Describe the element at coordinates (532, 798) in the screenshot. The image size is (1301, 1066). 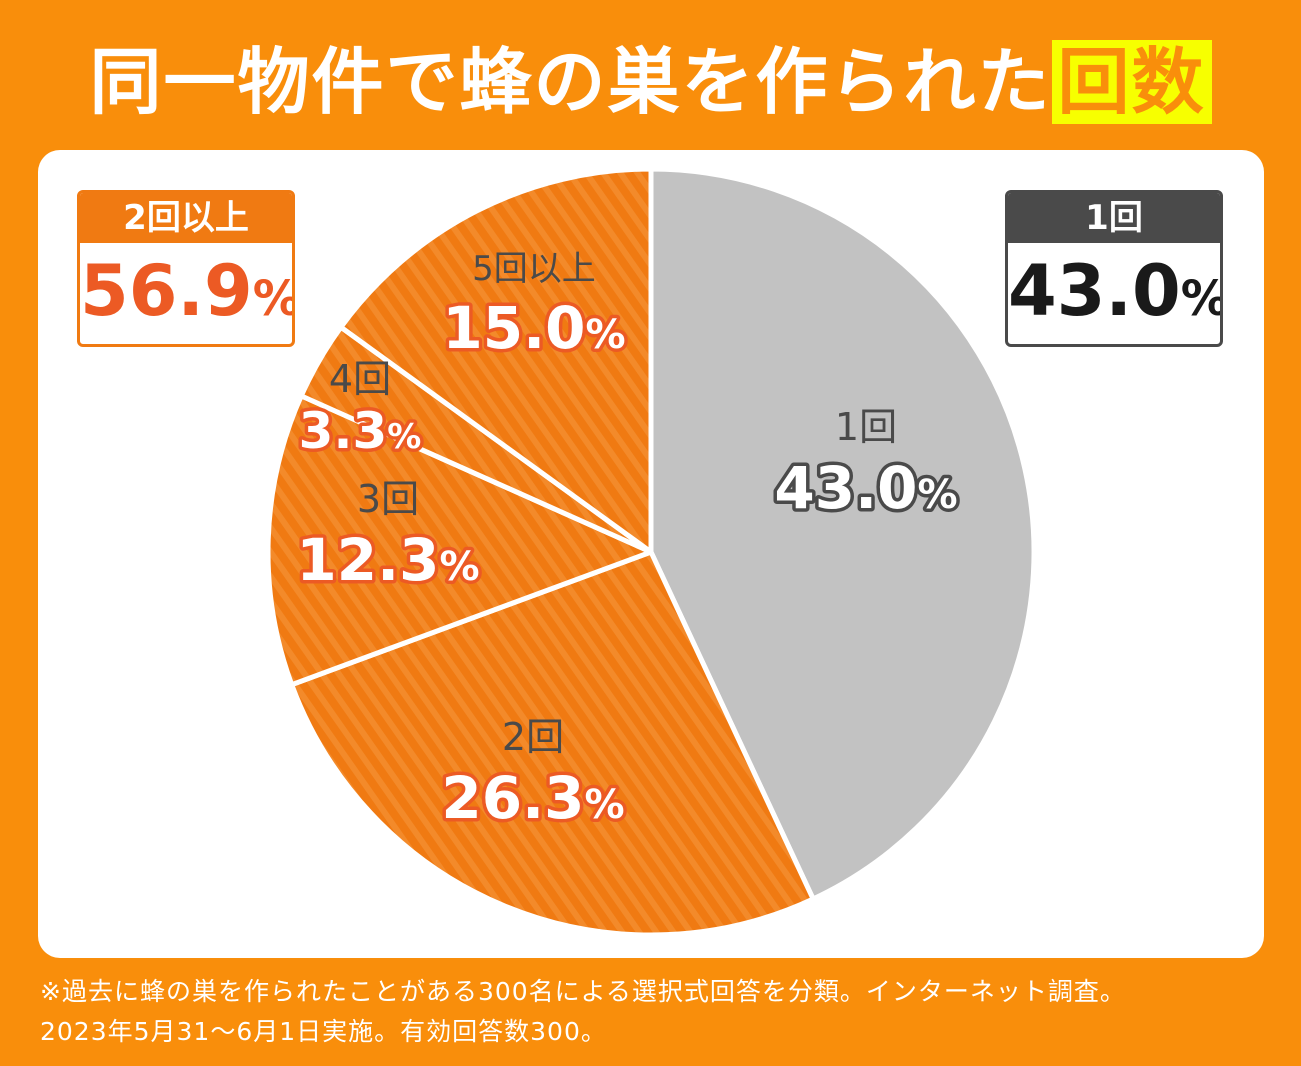
I see `slice-value-2: 26.3%` at that location.